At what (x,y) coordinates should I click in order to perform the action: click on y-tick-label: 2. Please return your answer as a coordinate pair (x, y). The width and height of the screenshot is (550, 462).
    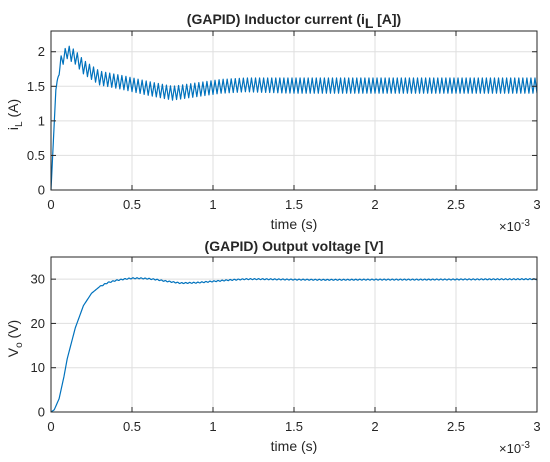
    Looking at the image, I should click on (41, 51).